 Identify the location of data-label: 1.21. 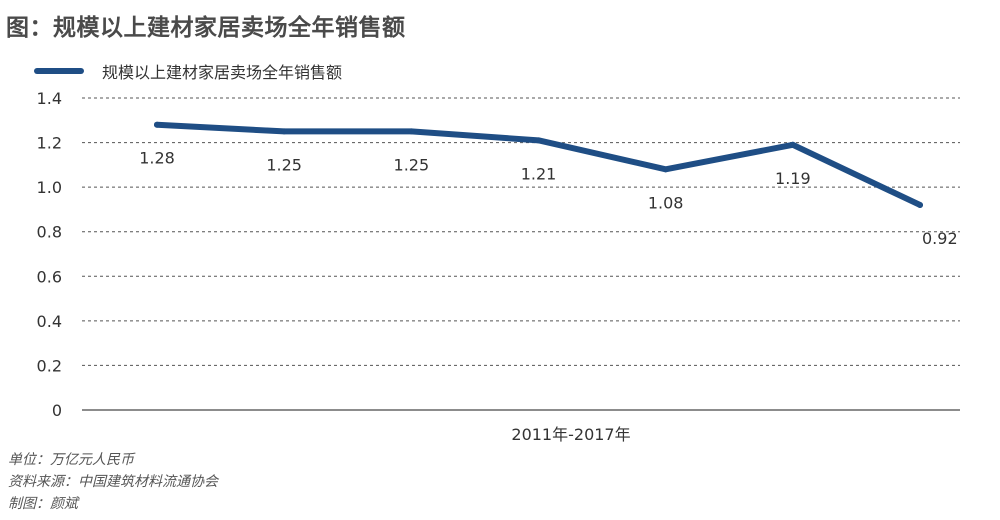
(539, 173).